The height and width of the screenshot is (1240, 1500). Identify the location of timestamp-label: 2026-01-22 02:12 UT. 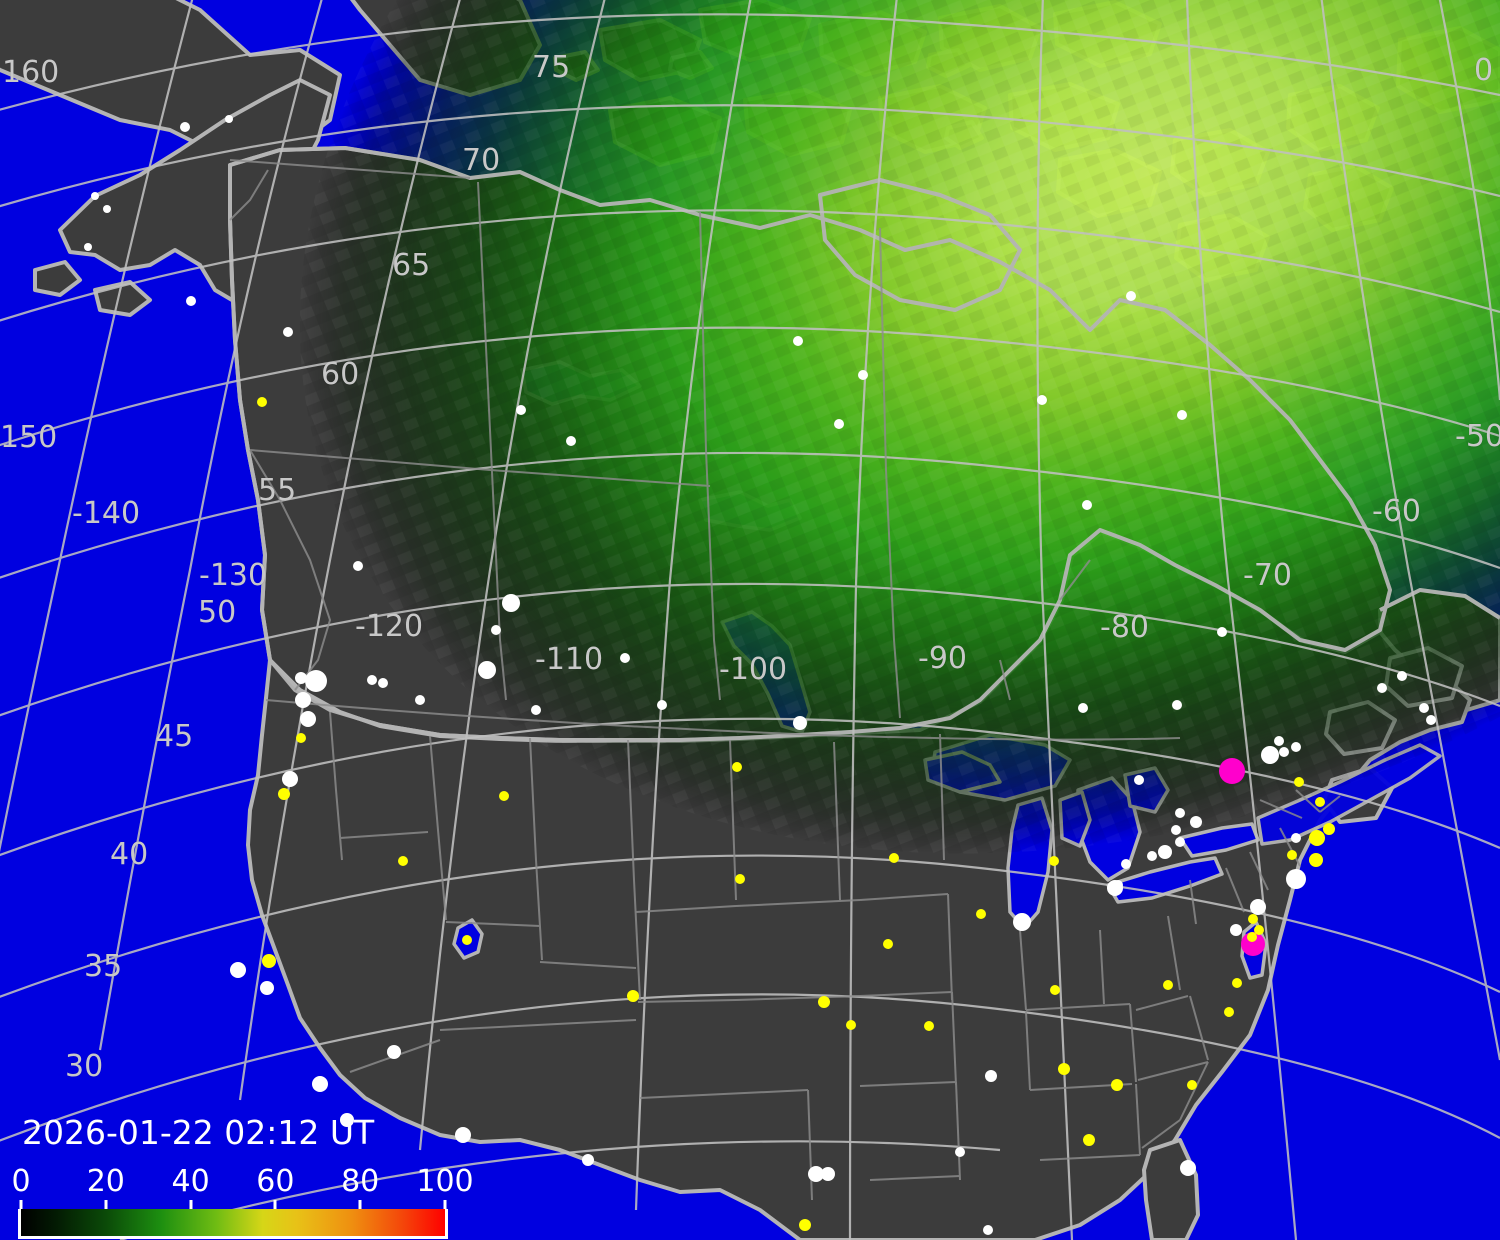
(198, 1132).